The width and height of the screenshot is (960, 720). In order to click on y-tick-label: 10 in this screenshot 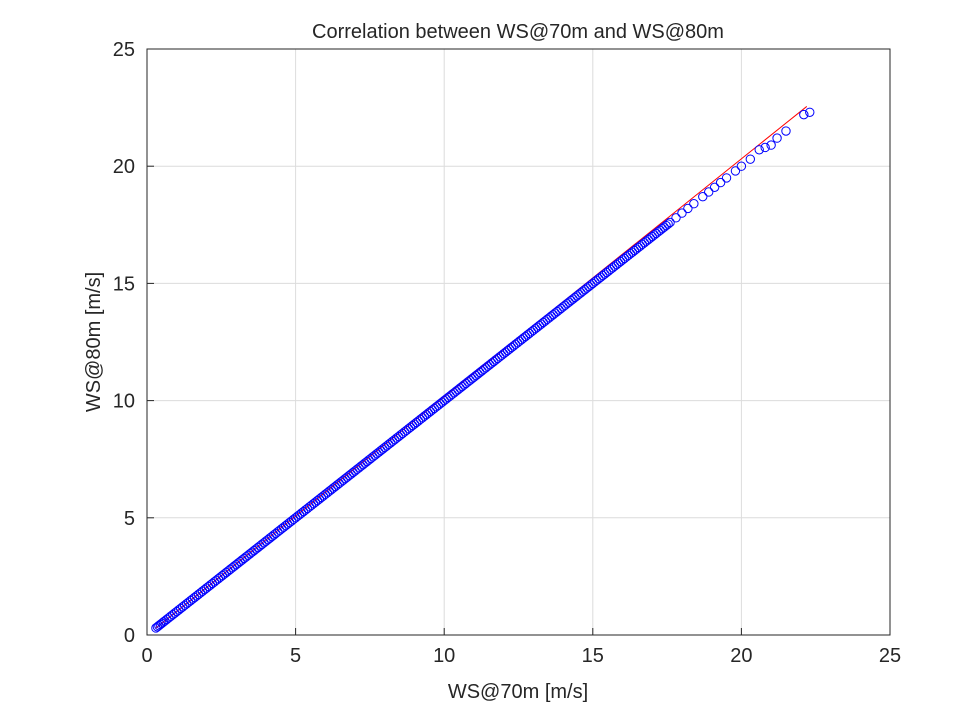, I will do `click(124, 402)`.